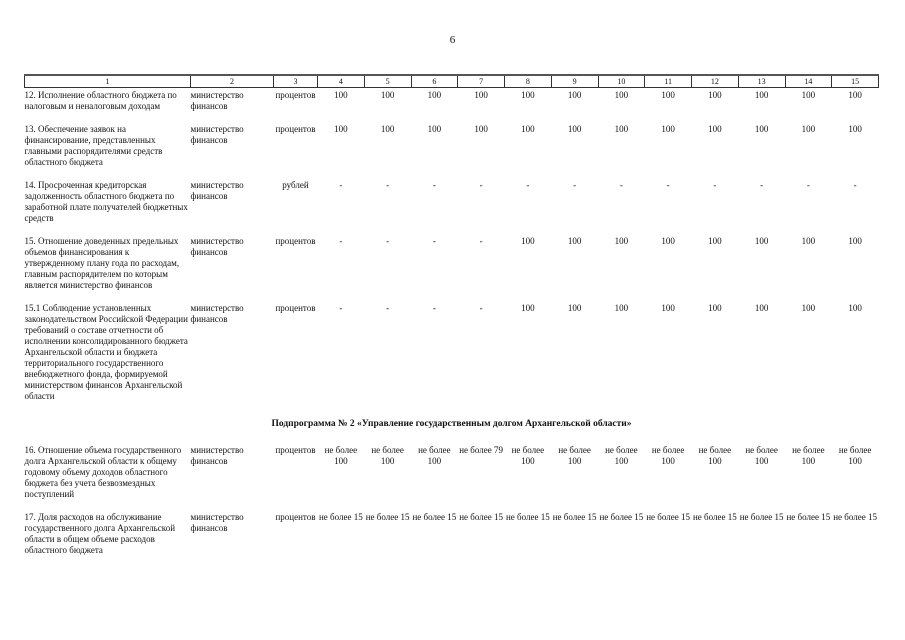 This screenshot has width=905, height=640. What do you see at coordinates (341, 81) in the screenshot?
I see `column-number-header: 4` at bounding box center [341, 81].